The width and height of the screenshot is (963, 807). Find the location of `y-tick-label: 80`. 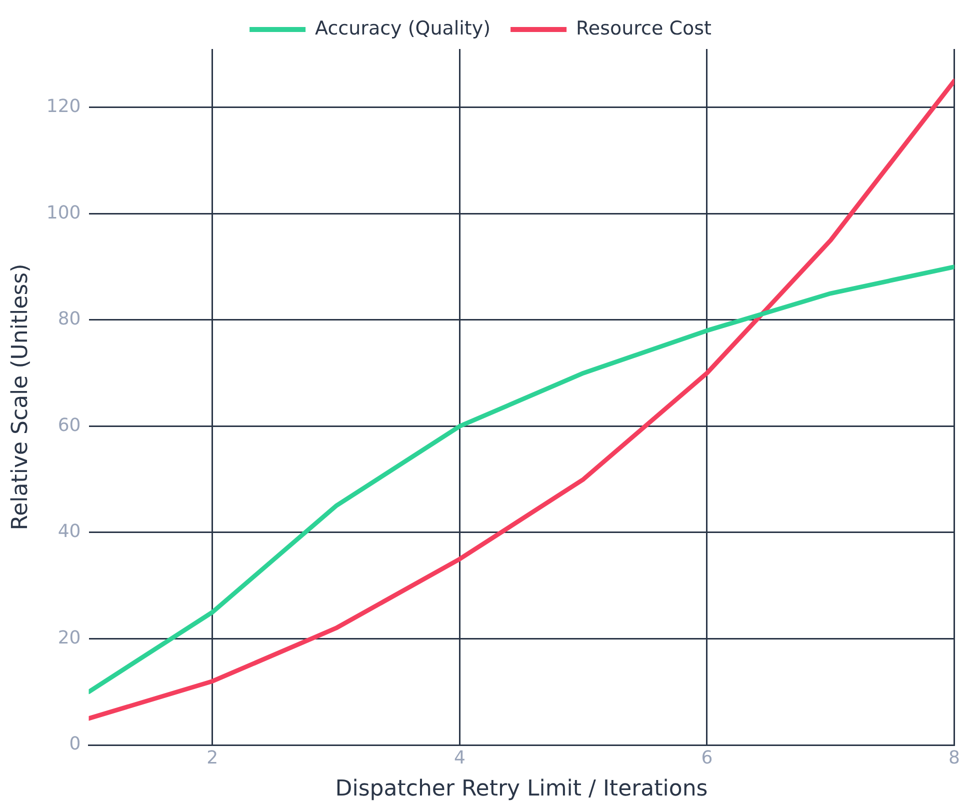

y-tick-label: 80 is located at coordinates (69, 319).